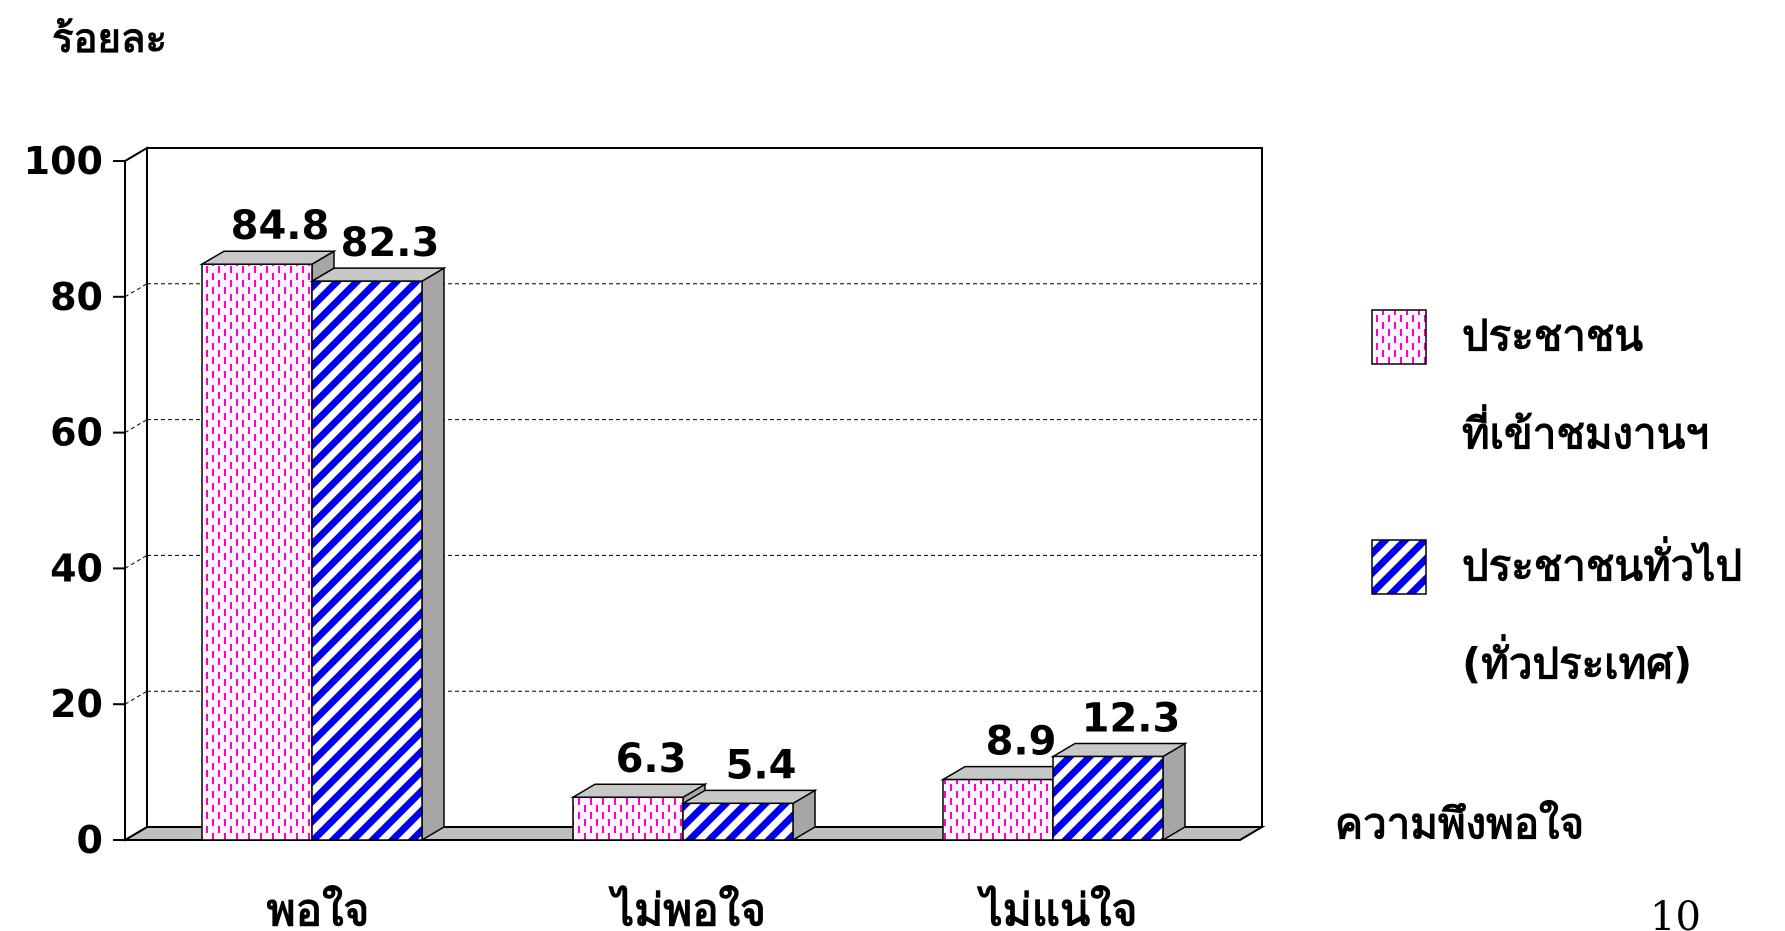 Image resolution: width=1785 pixels, height=931 pixels. What do you see at coordinates (1577, 661) in the screenshot?
I see `legend-label: (ทั่วประเทศ)` at bounding box center [1577, 661].